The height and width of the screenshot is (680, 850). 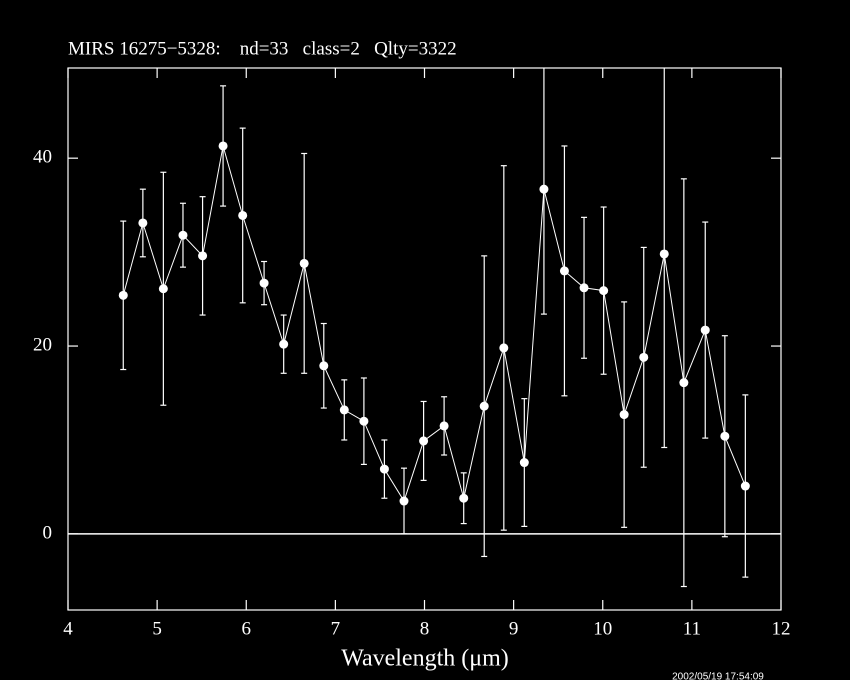 What do you see at coordinates (42, 344) in the screenshot?
I see `y-tick-label: 20` at bounding box center [42, 344].